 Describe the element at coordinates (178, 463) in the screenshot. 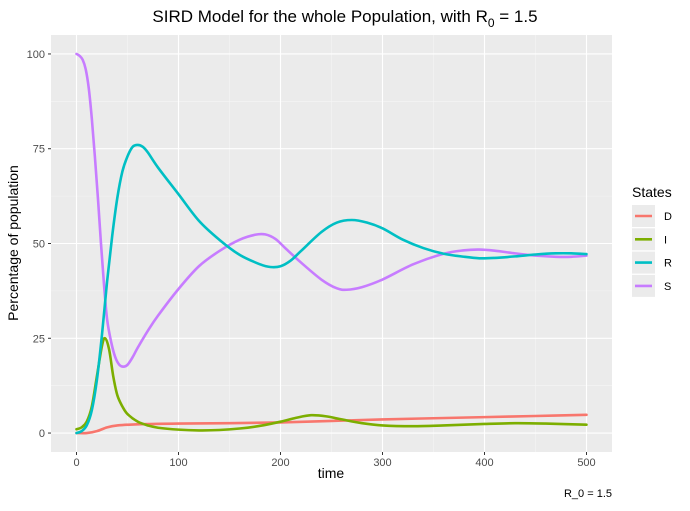

I see `x-tick-label: 100` at that location.